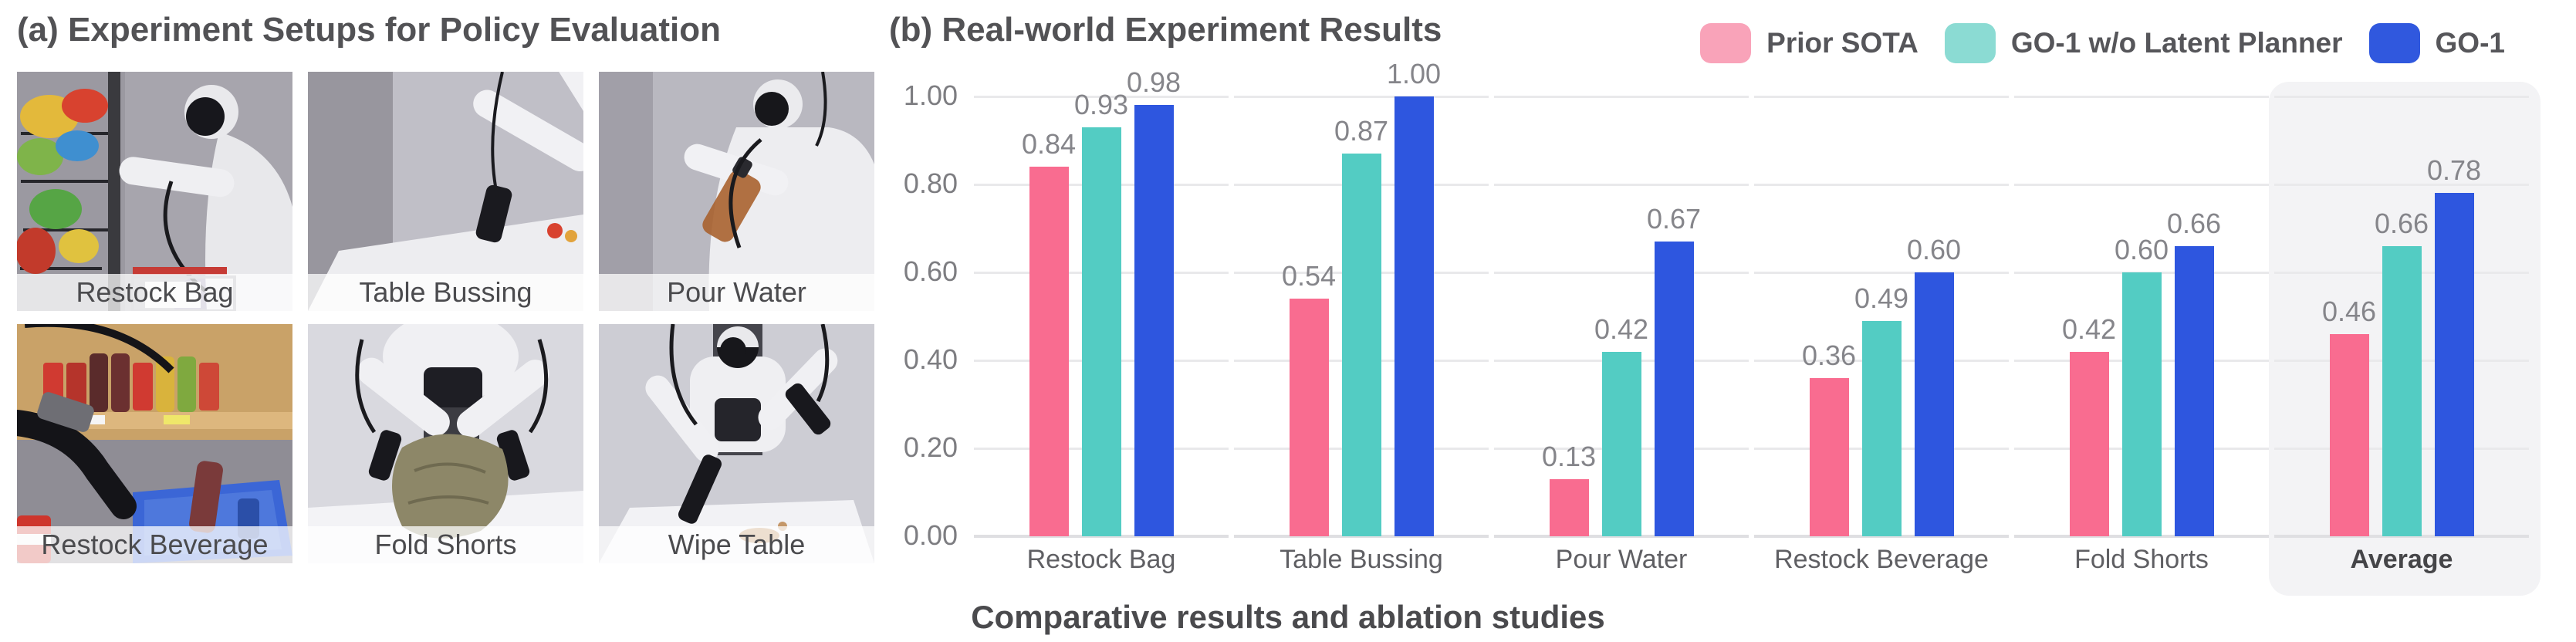  What do you see at coordinates (1674, 389) in the screenshot?
I see `bar-go-1-pour-water` at bounding box center [1674, 389].